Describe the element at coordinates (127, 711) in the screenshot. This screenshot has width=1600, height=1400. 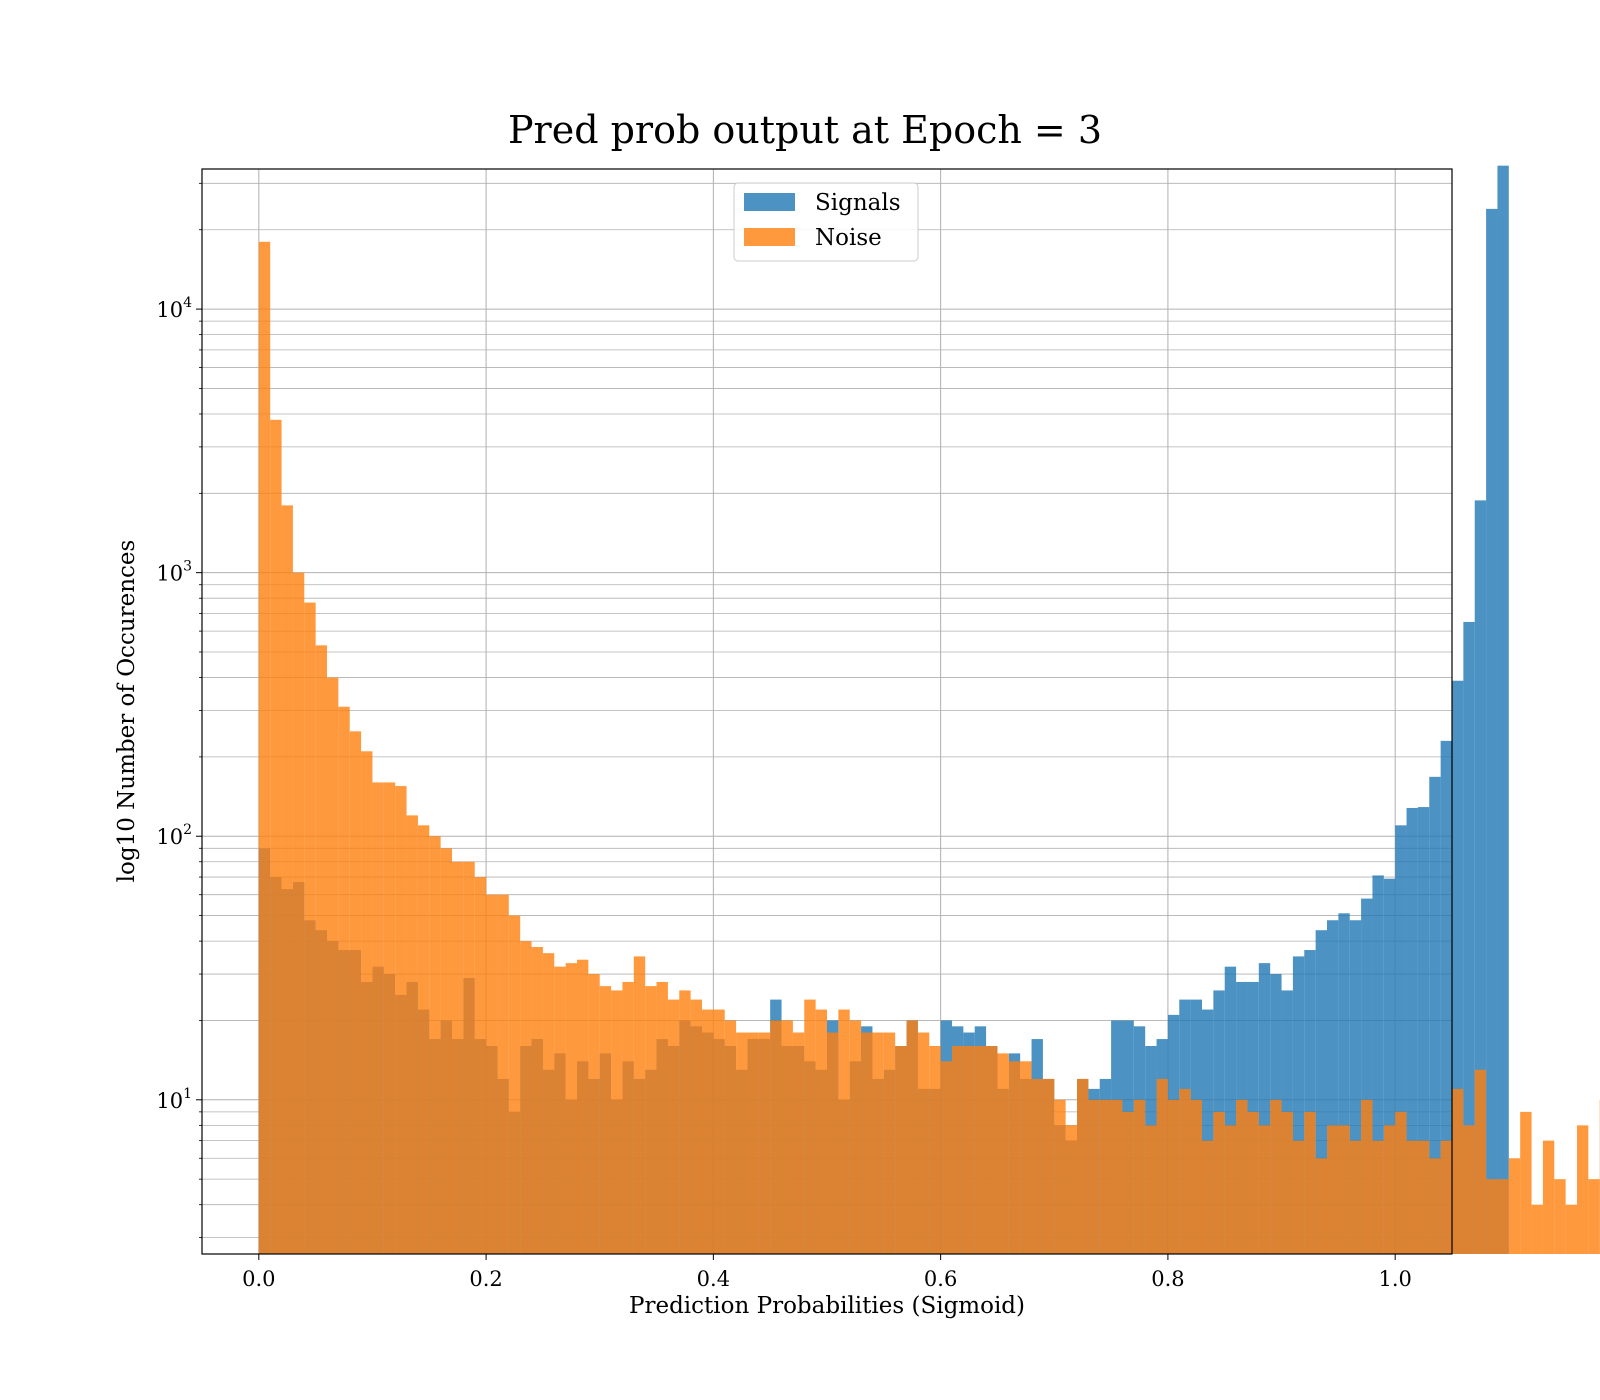
I see `y-axis-label: log10 Number of Occurences` at that location.